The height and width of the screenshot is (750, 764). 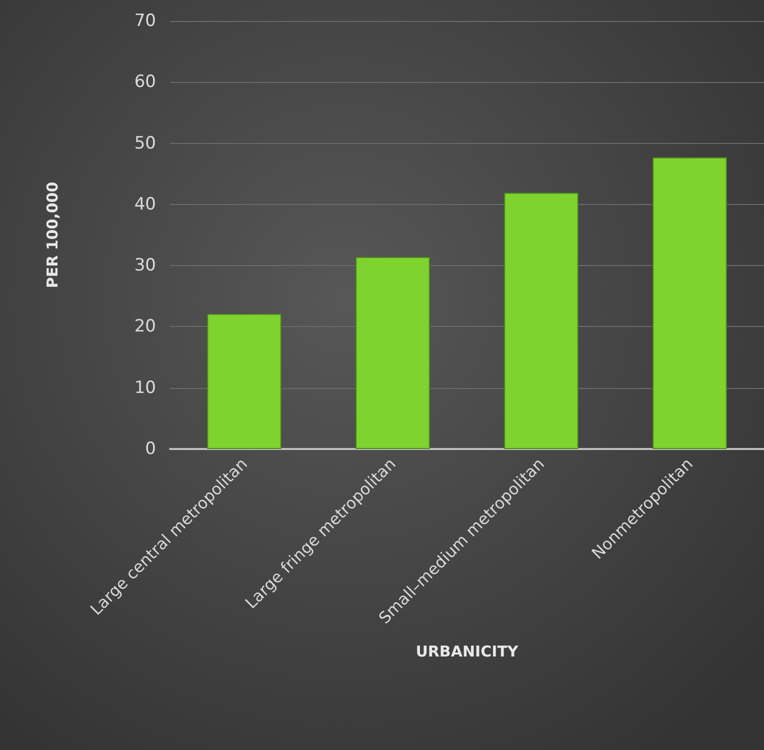 I want to click on y-tick-label: 20, so click(x=145, y=326).